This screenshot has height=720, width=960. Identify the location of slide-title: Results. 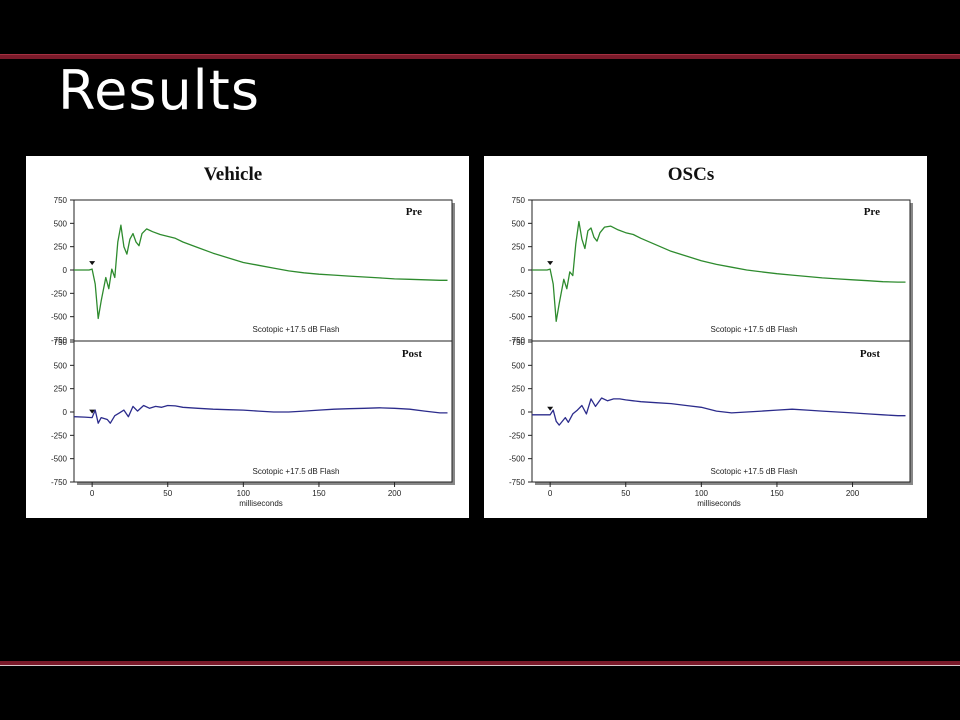
(159, 90).